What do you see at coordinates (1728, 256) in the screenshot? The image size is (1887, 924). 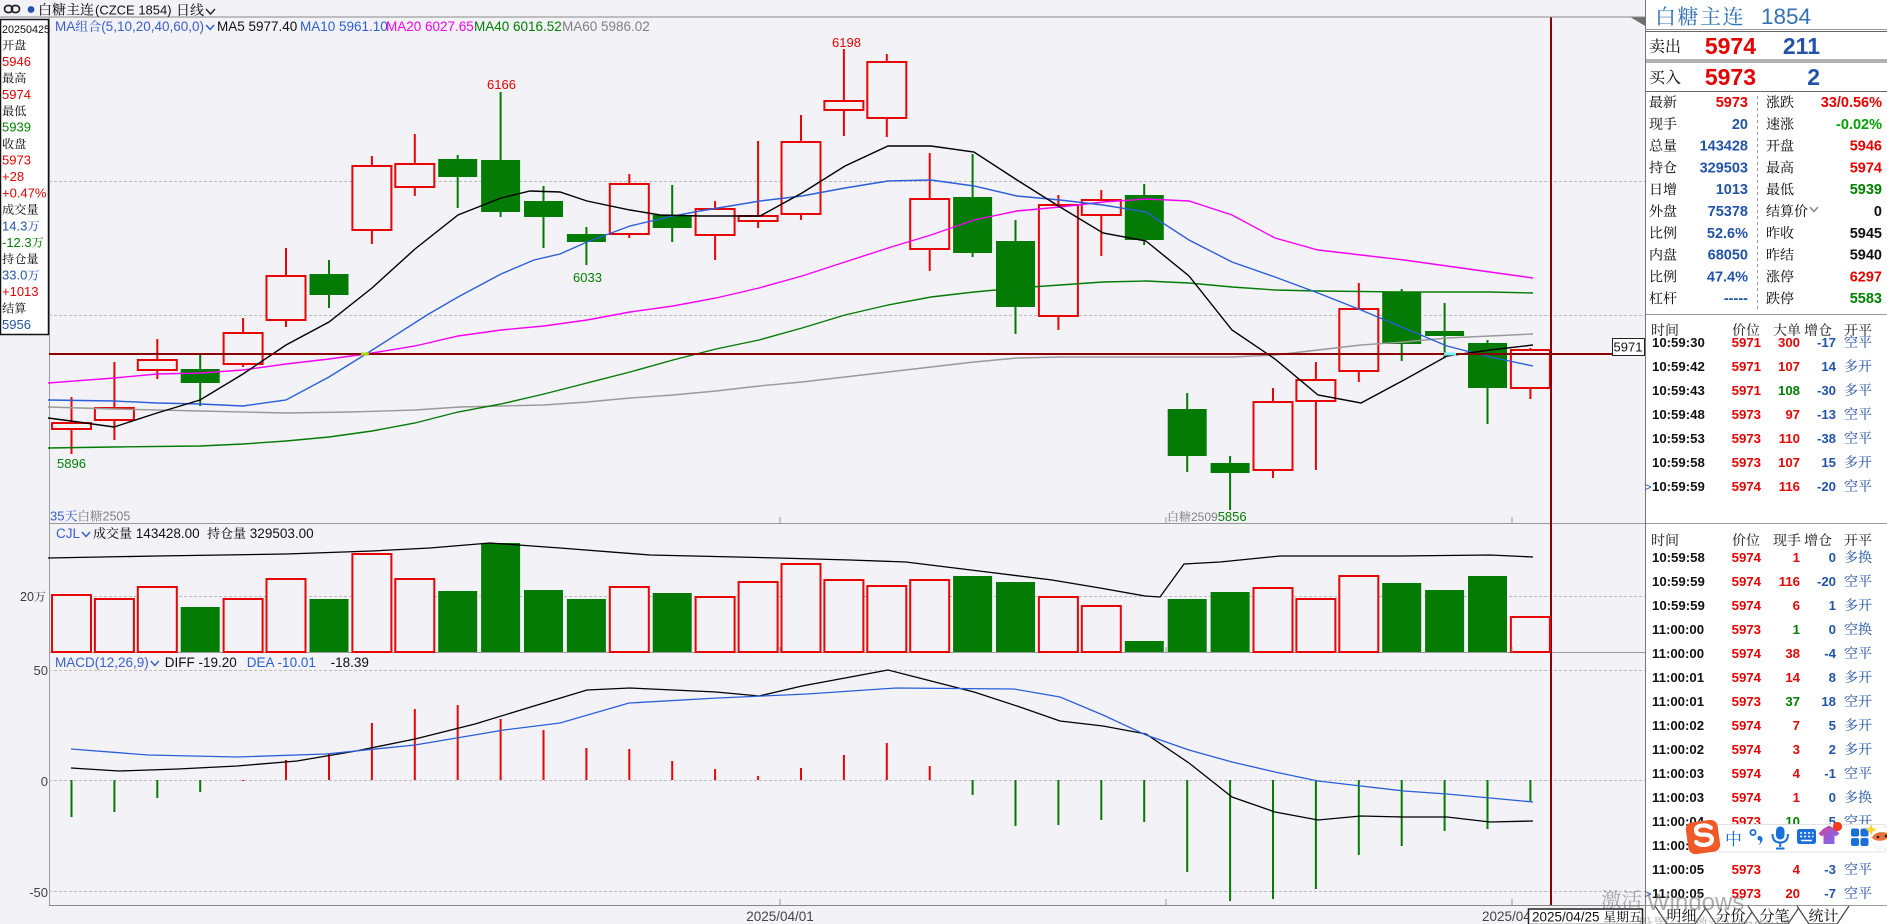 I see `svg-text: 68050` at bounding box center [1728, 256].